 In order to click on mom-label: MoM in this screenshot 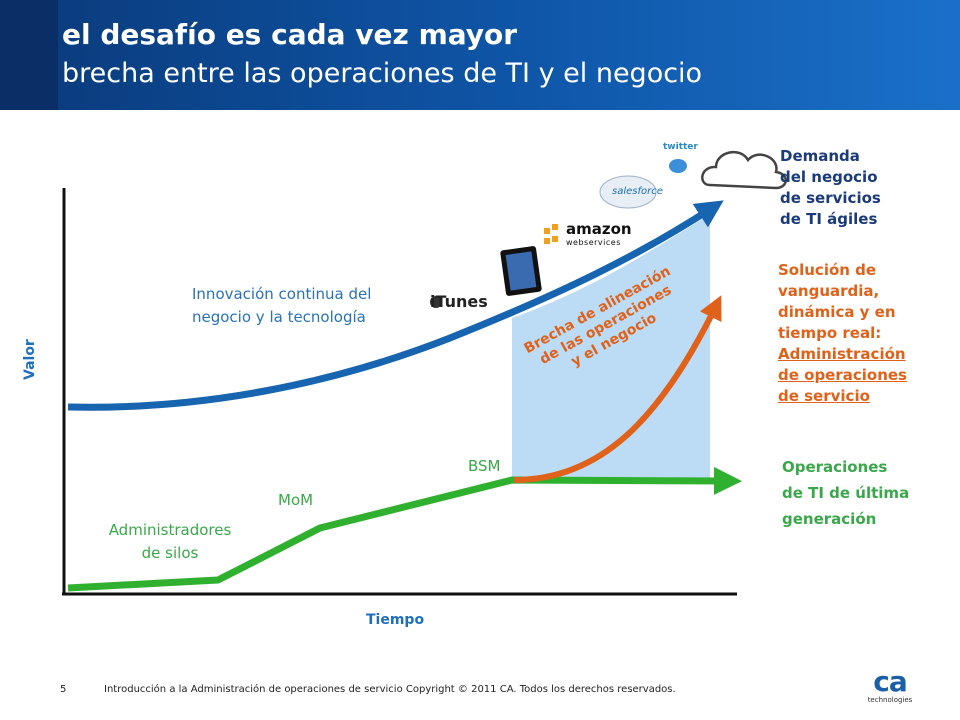, I will do `click(296, 500)`.